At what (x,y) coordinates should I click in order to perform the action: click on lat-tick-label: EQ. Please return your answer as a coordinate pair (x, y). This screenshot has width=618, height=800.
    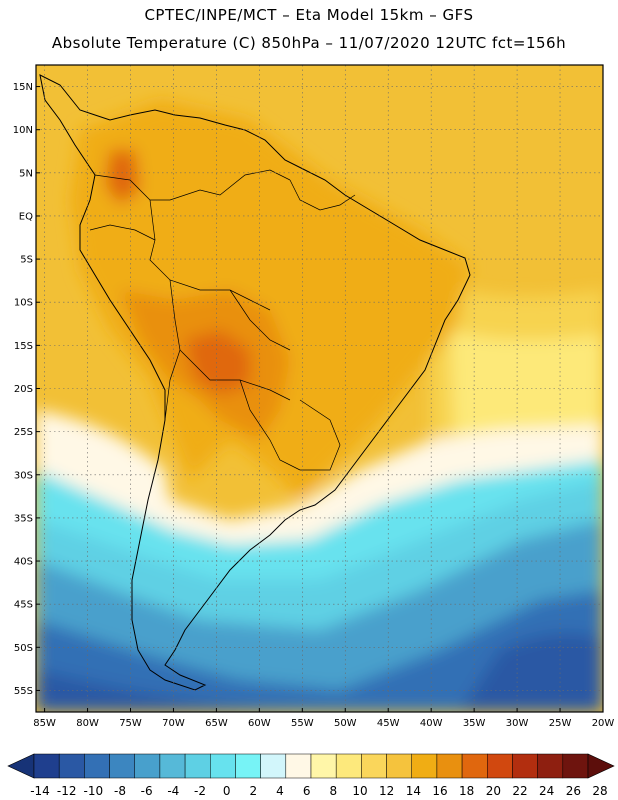
    Looking at the image, I should click on (26, 216).